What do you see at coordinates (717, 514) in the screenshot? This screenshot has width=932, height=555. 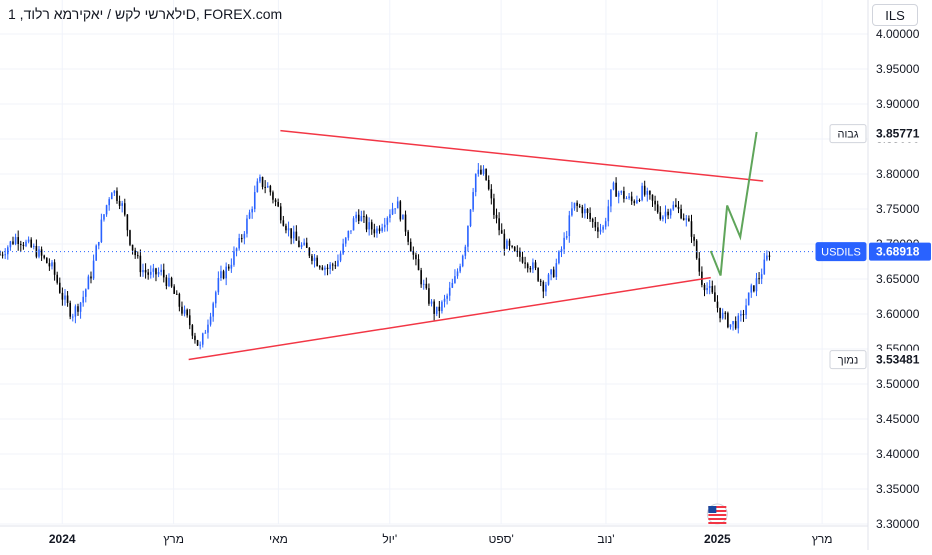 I see `us-flag-icon` at bounding box center [717, 514].